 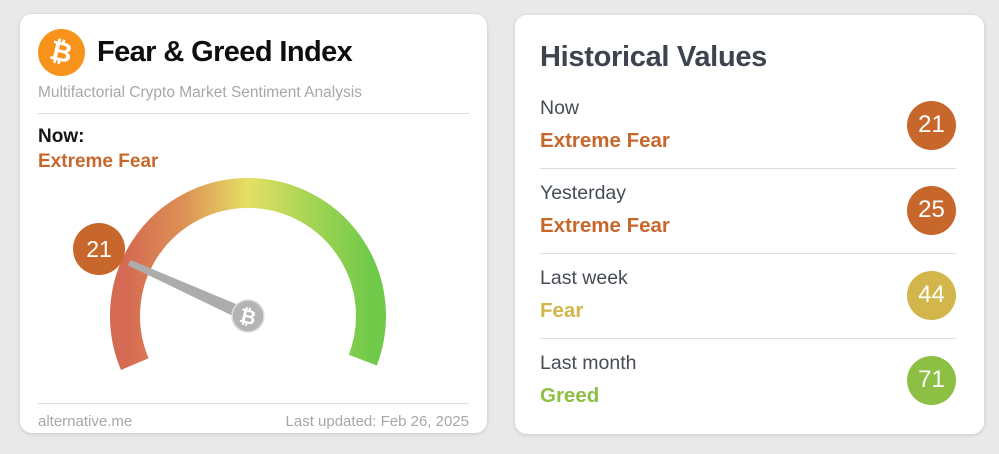 What do you see at coordinates (253, 113) in the screenshot?
I see `header-divider` at bounding box center [253, 113].